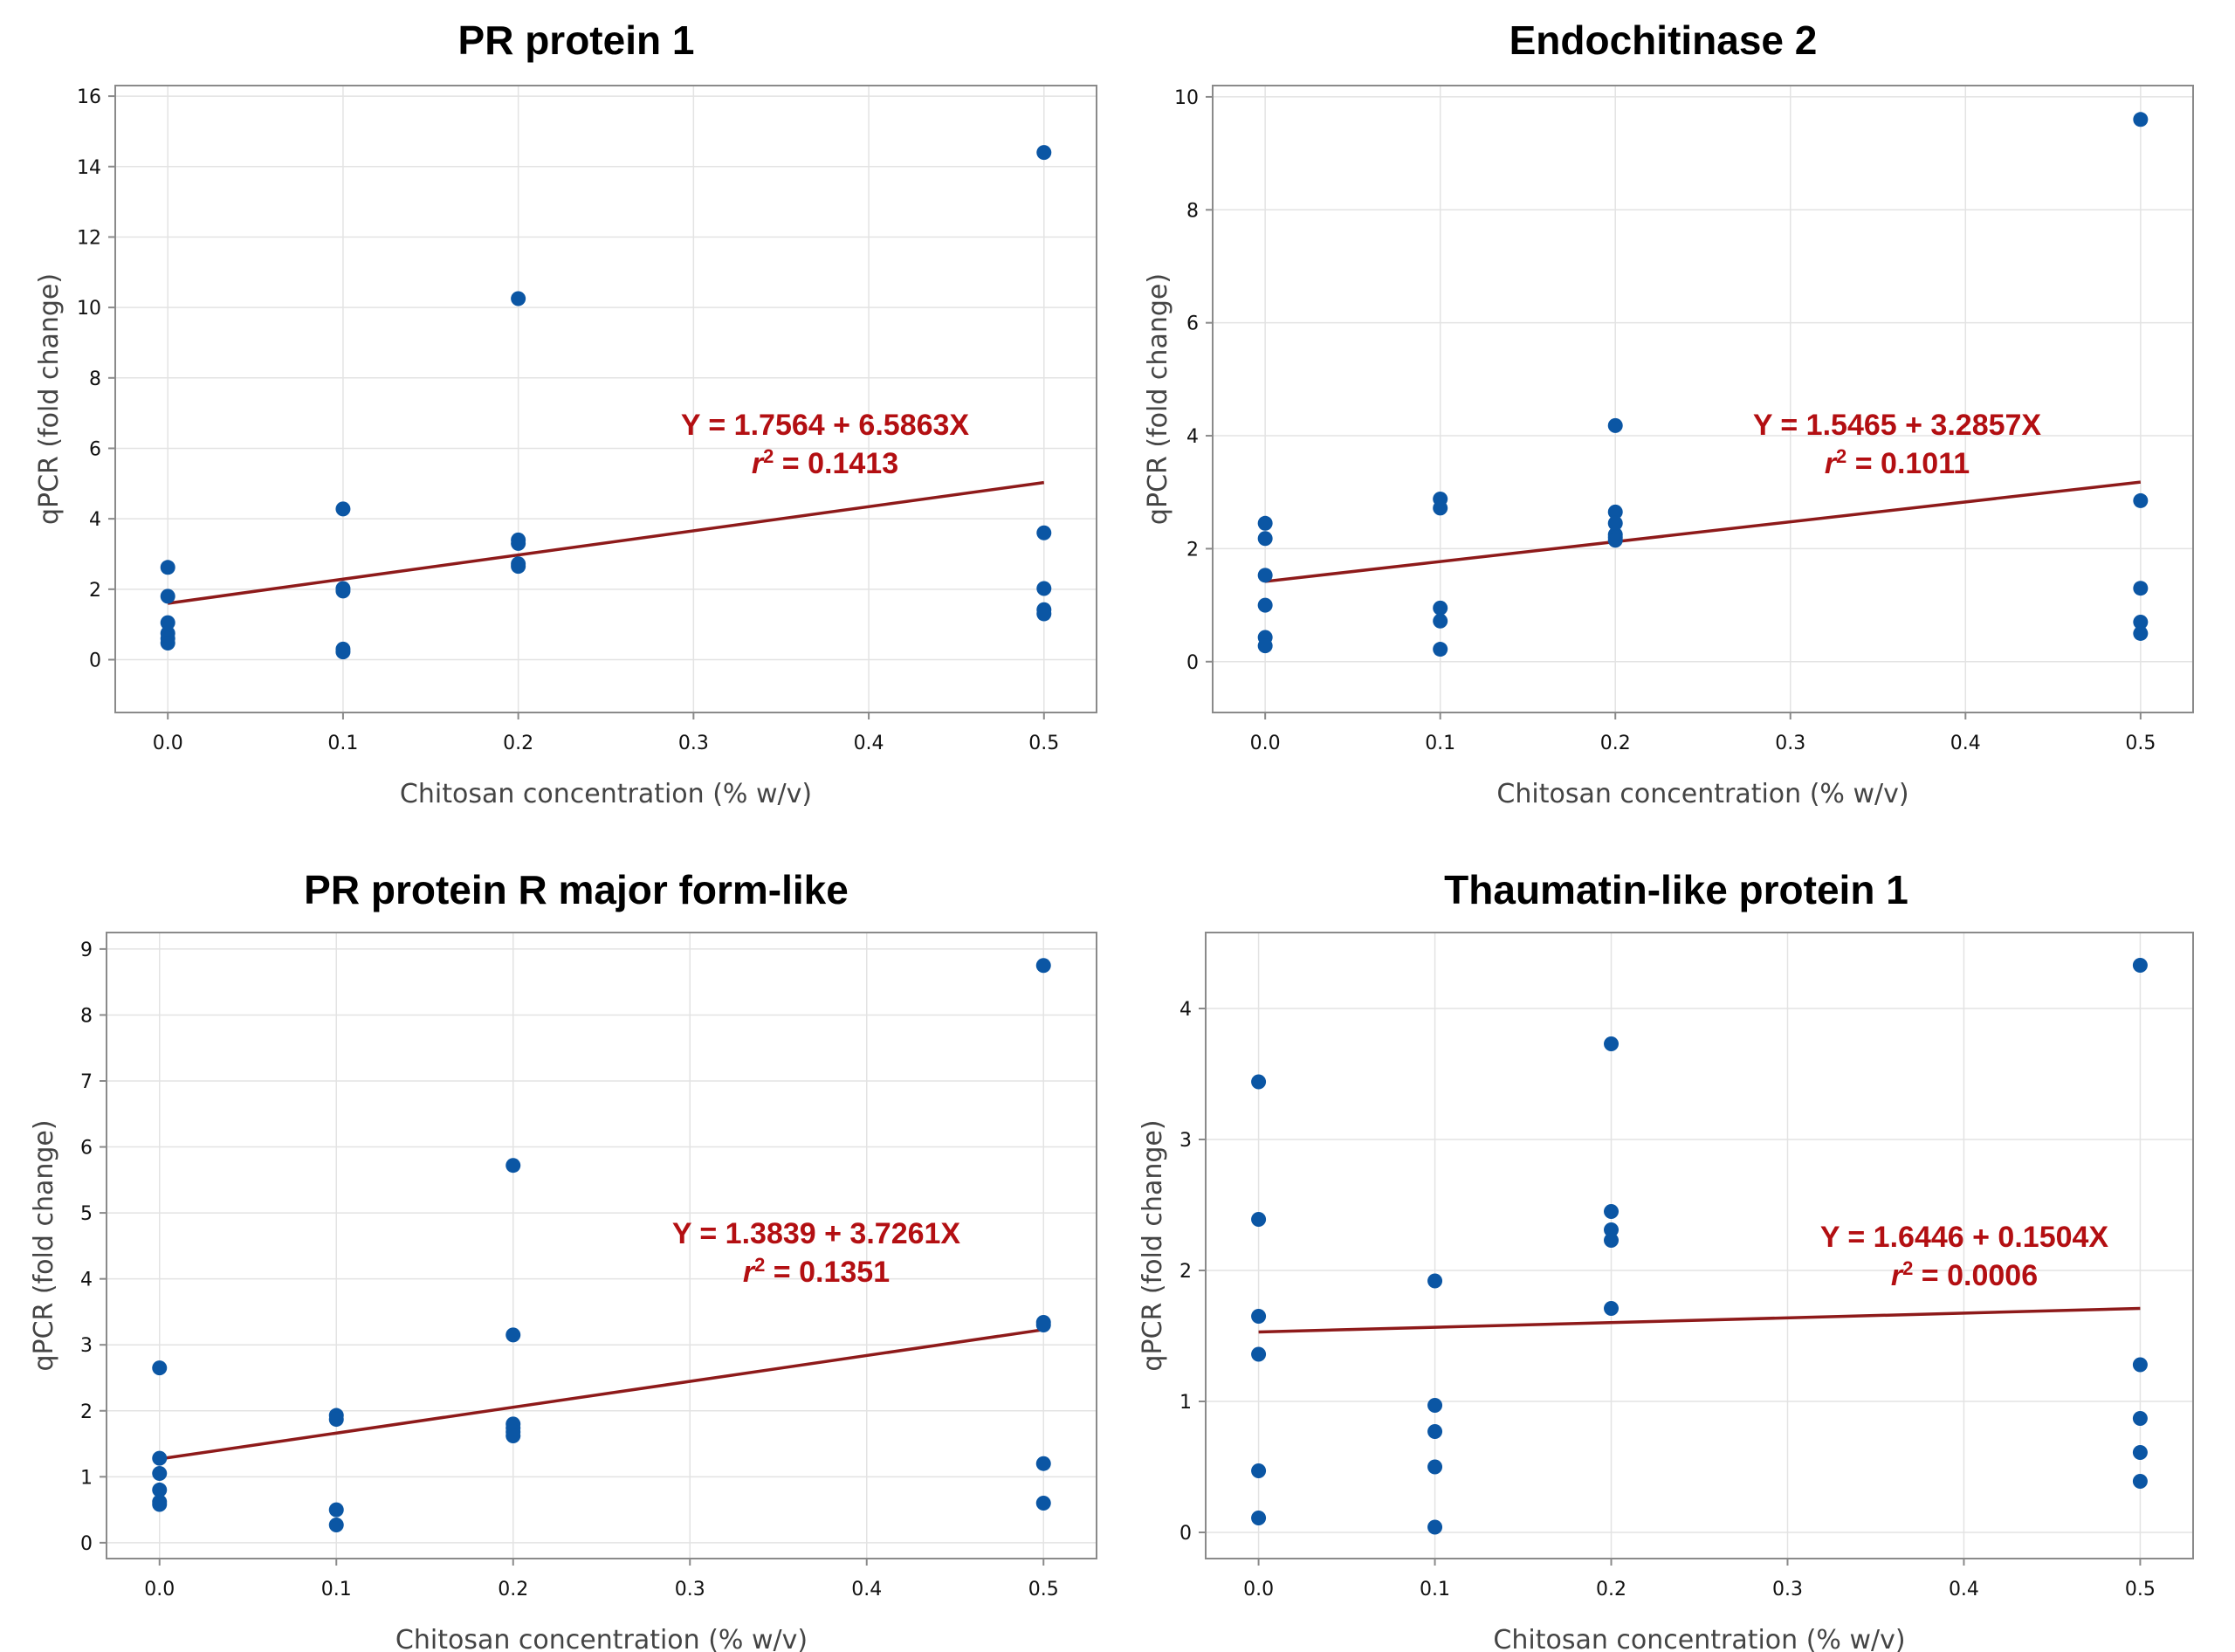 The height and width of the screenshot is (1652, 2235). What do you see at coordinates (1192, 550) in the screenshot?
I see `y-tick-label: 2` at bounding box center [1192, 550].